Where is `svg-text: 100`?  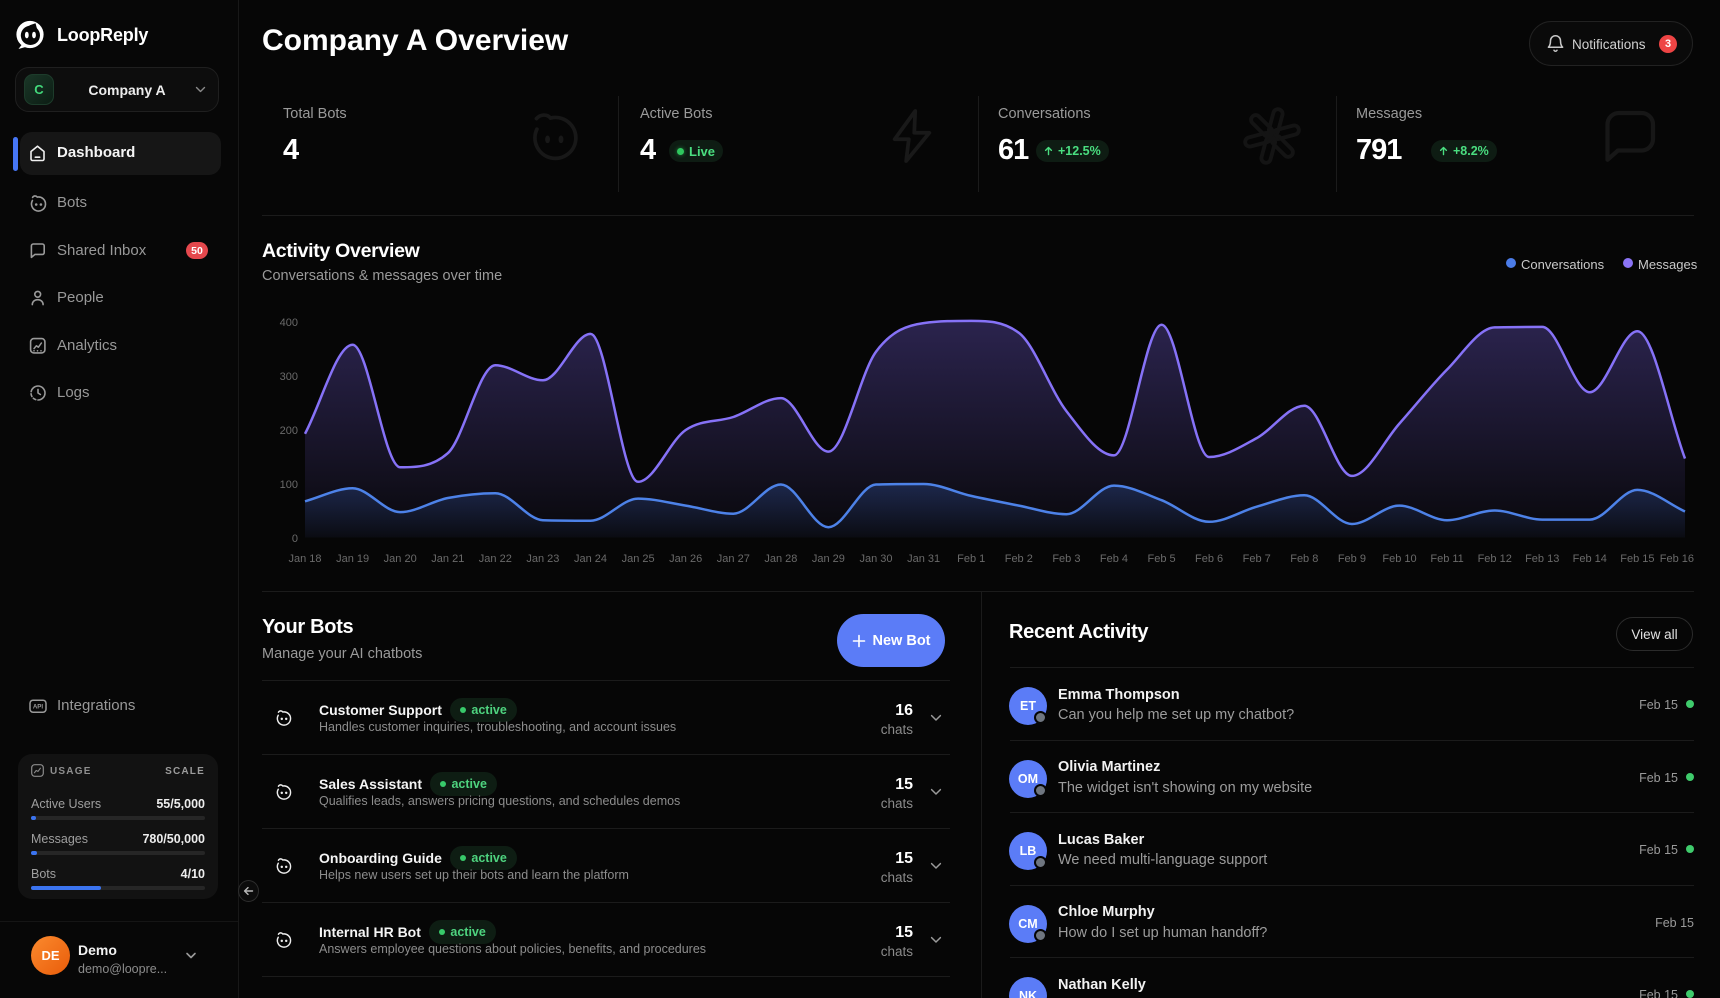
svg-text: 100 is located at coordinates (289, 485).